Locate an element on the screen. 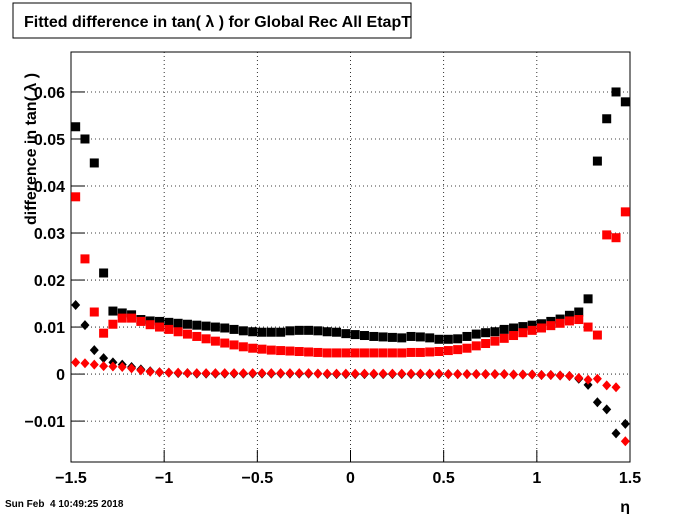  y-axis-label: difference in tan( λ ) is located at coordinates (31, 149).